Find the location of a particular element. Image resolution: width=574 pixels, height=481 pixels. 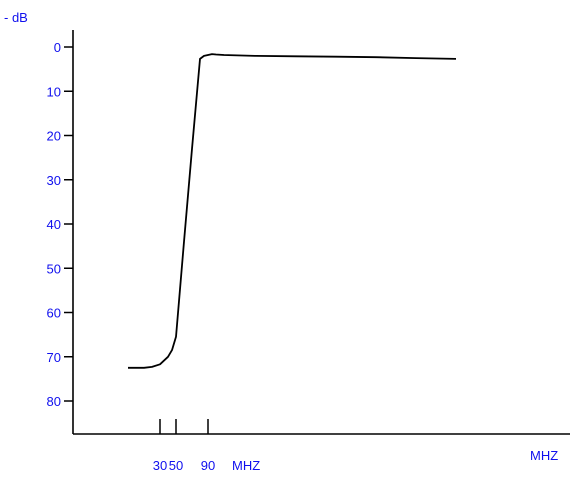

y-tick-label: 50 is located at coordinates (54, 268).